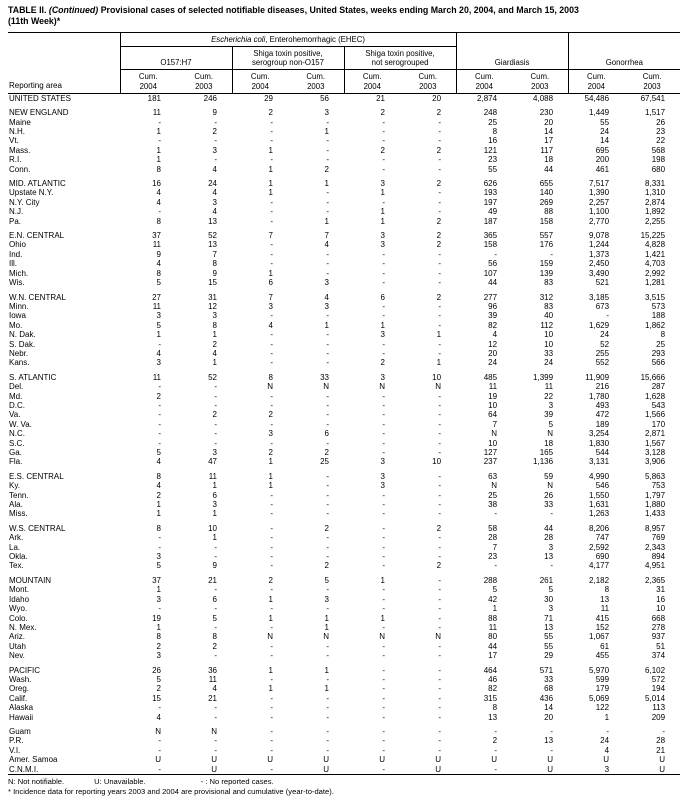  What do you see at coordinates (344, 580) in the screenshot?
I see `region-row: MOUNTAIN 37 21 2 5 1 - 288 261 2,182 2,365` at bounding box center [344, 580].